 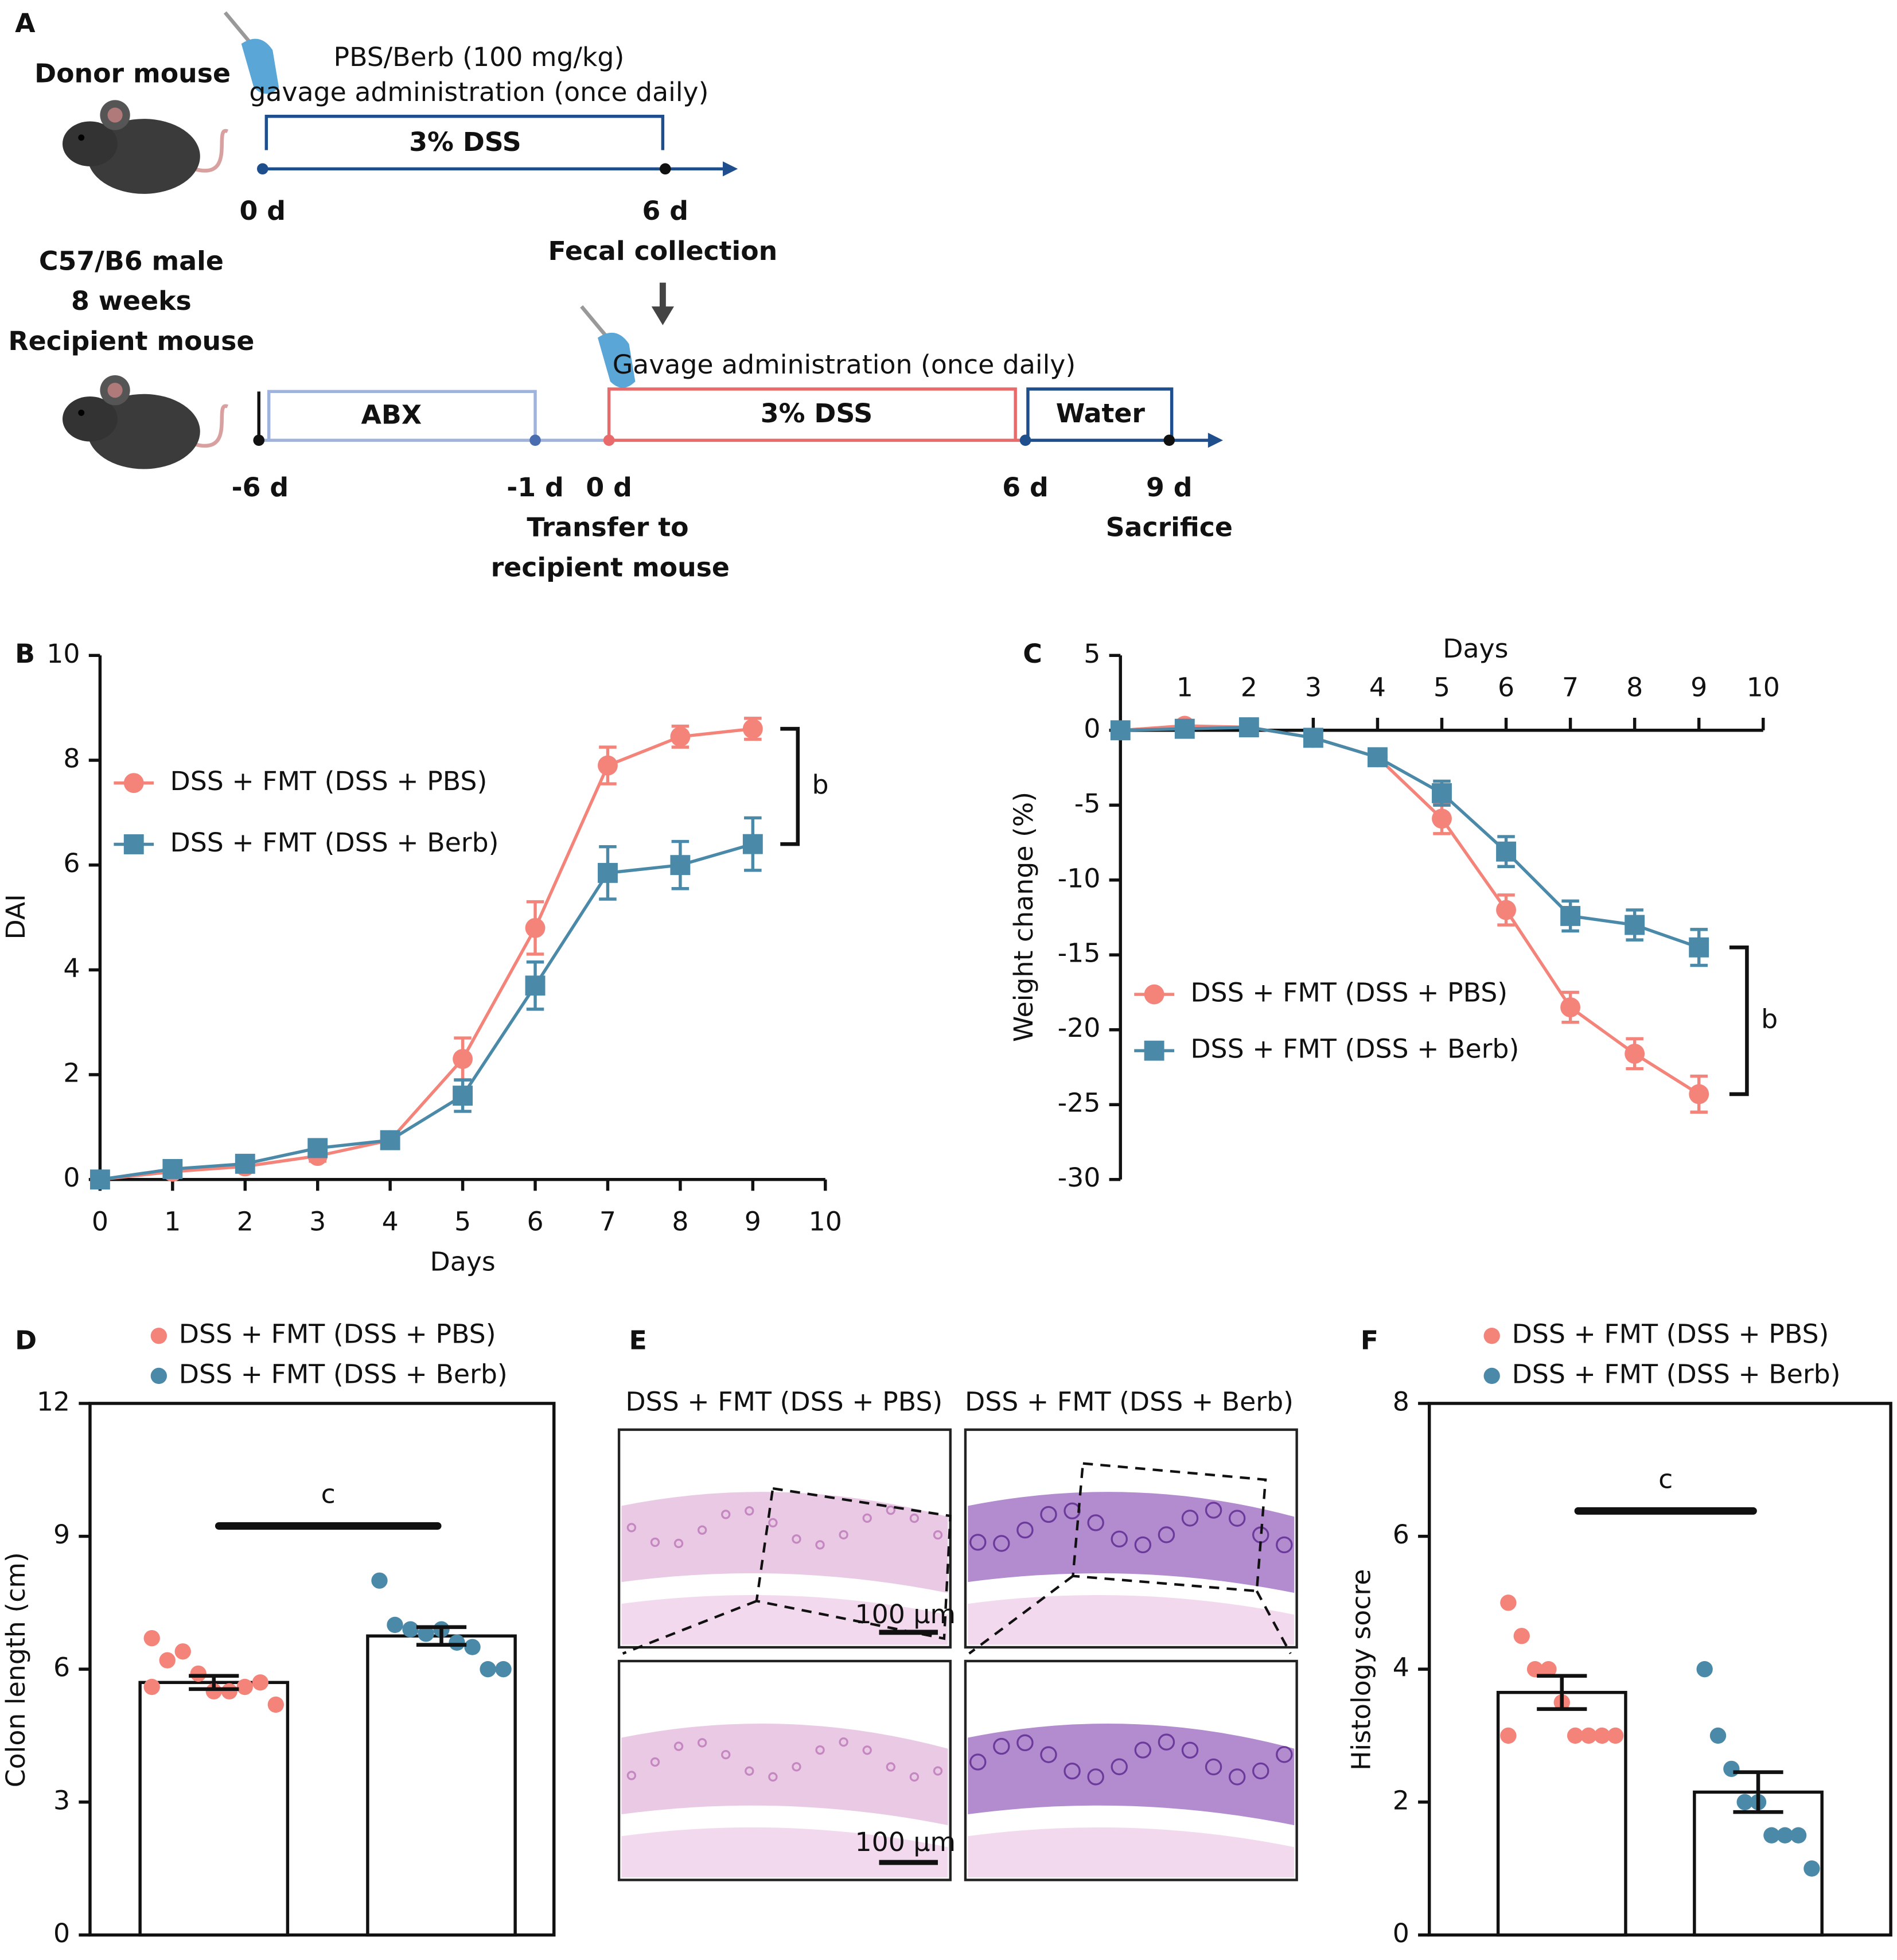 I want to click on y-tick-label: -10, so click(x=1079, y=878).